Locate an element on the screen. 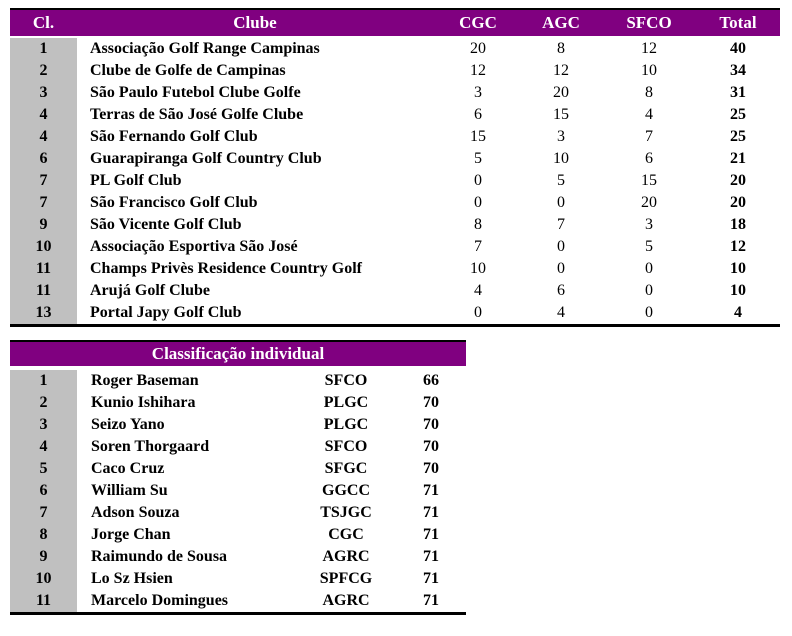  total-score: 18 is located at coordinates (738, 224).